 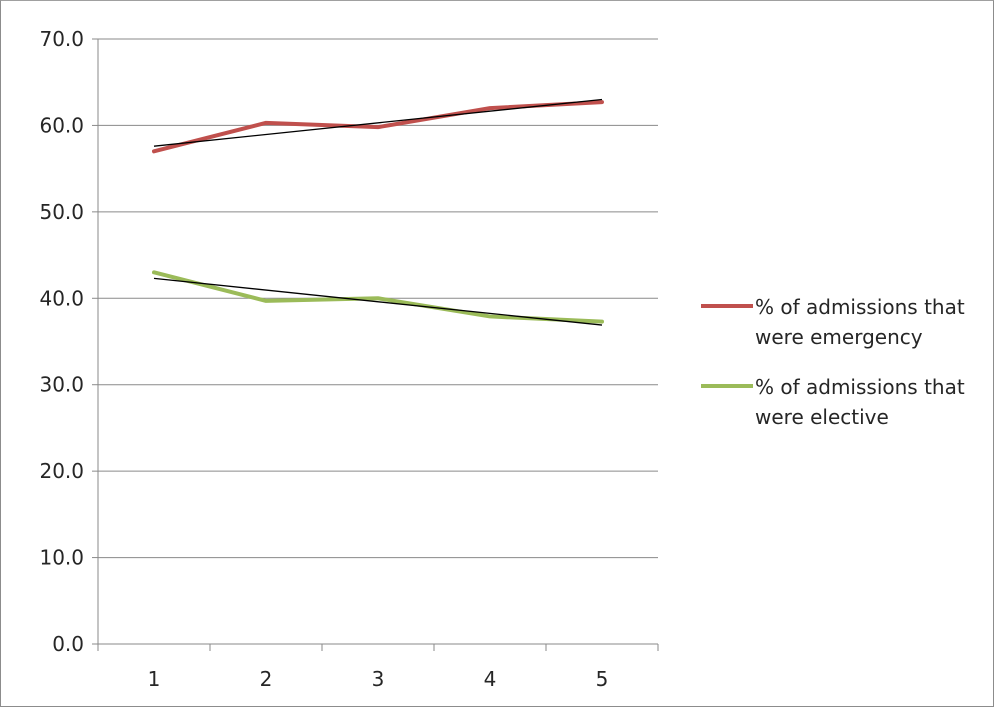 What do you see at coordinates (266, 679) in the screenshot?
I see `x-tick-label: 2` at bounding box center [266, 679].